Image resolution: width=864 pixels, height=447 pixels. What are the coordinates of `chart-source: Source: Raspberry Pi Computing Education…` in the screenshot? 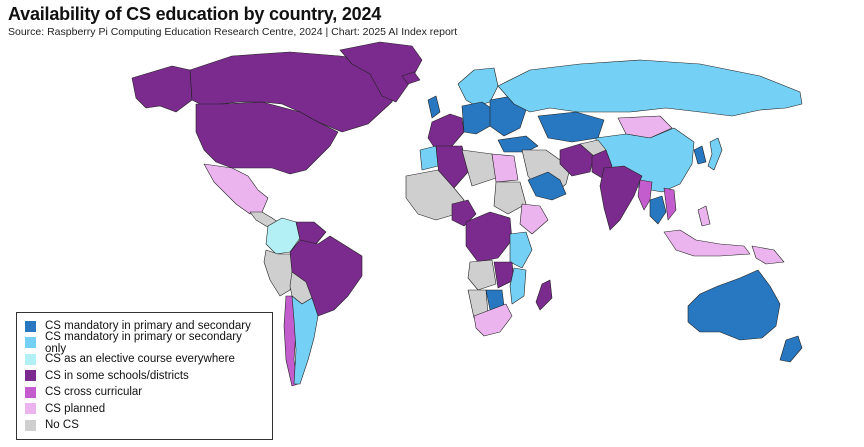 It's located at (233, 32).